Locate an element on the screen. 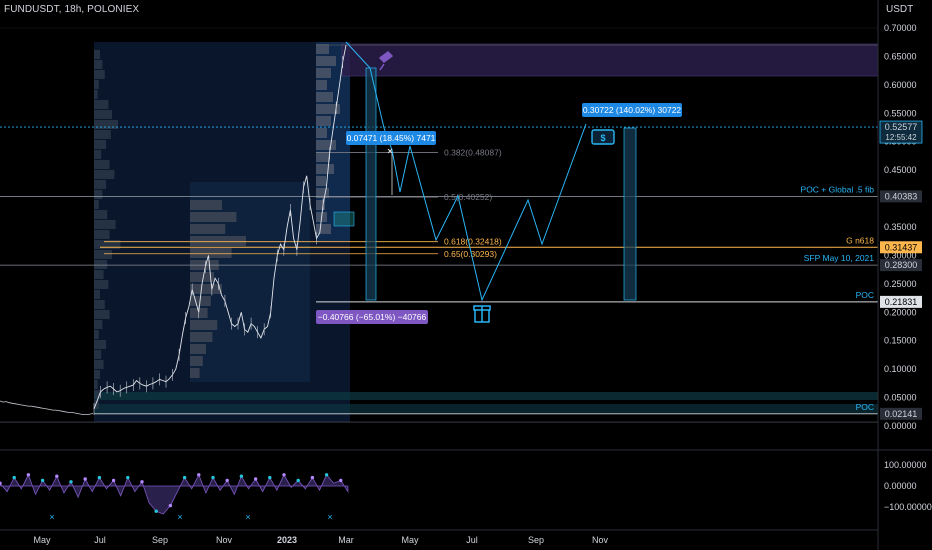  price-tag: 0.28300 is located at coordinates (901, 265).